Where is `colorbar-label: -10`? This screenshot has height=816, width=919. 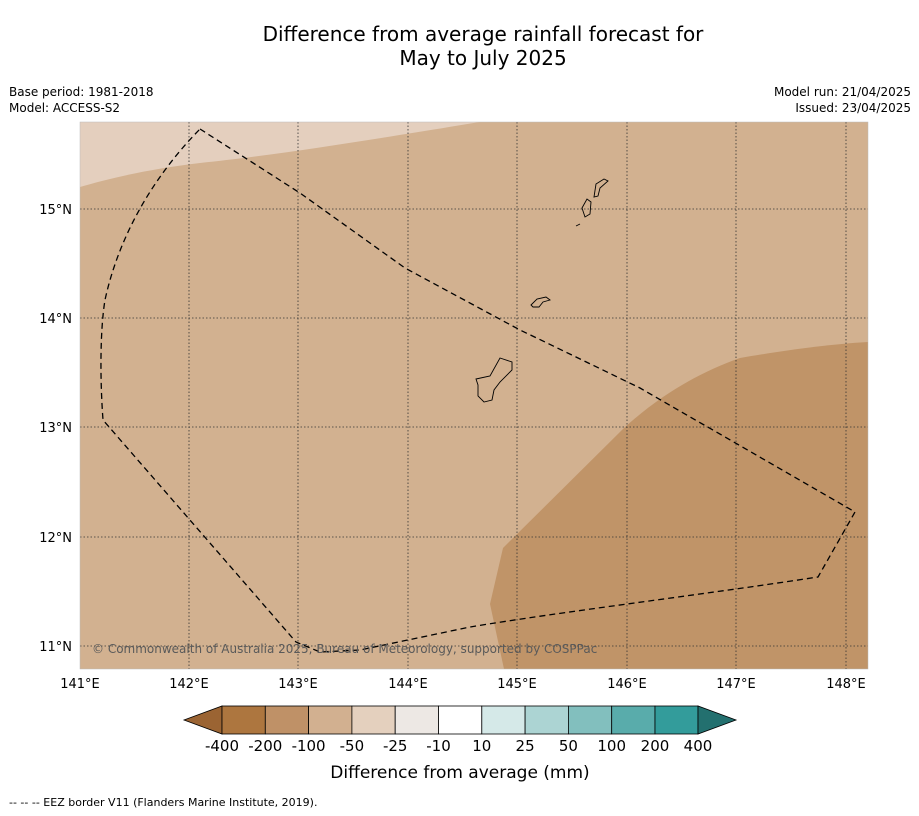 colorbar-label: -10 is located at coordinates (438, 746).